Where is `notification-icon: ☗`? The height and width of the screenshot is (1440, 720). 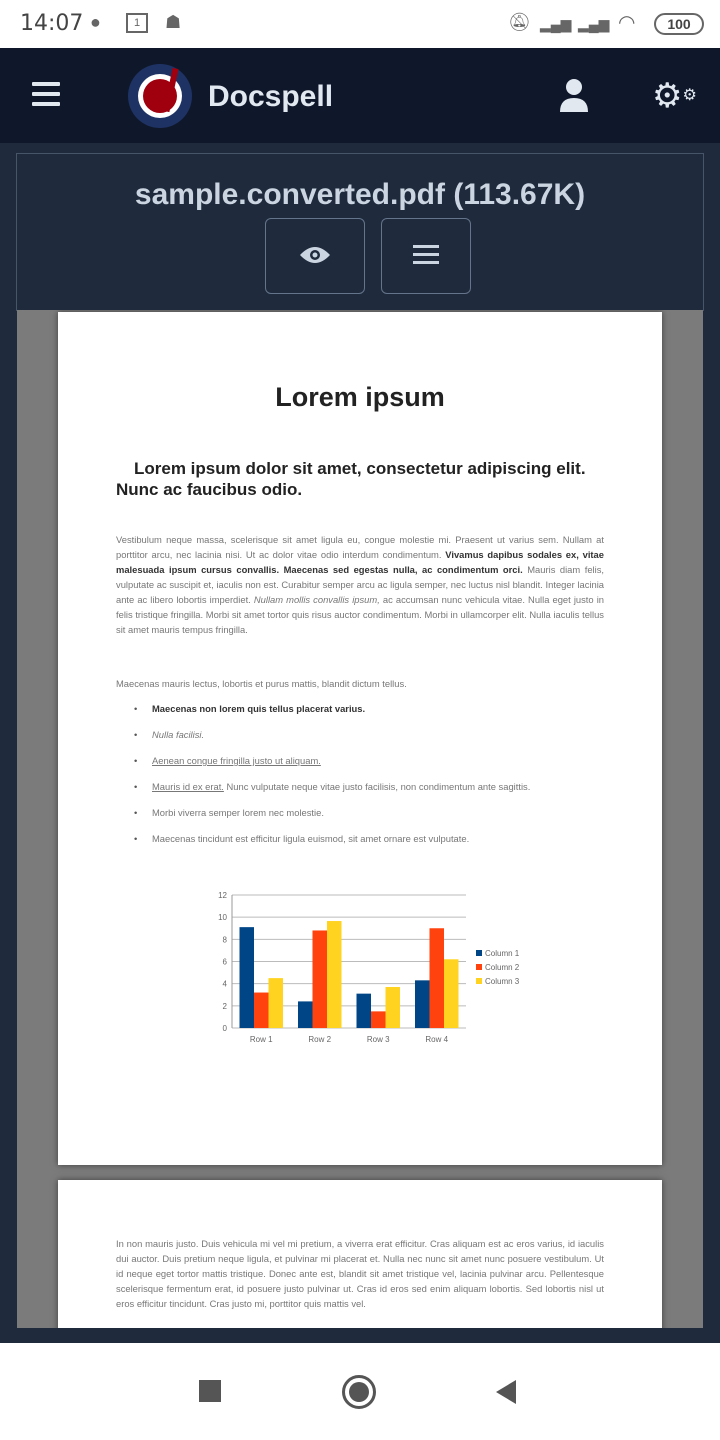
notification-icon: ☗ is located at coordinates (173, 22).